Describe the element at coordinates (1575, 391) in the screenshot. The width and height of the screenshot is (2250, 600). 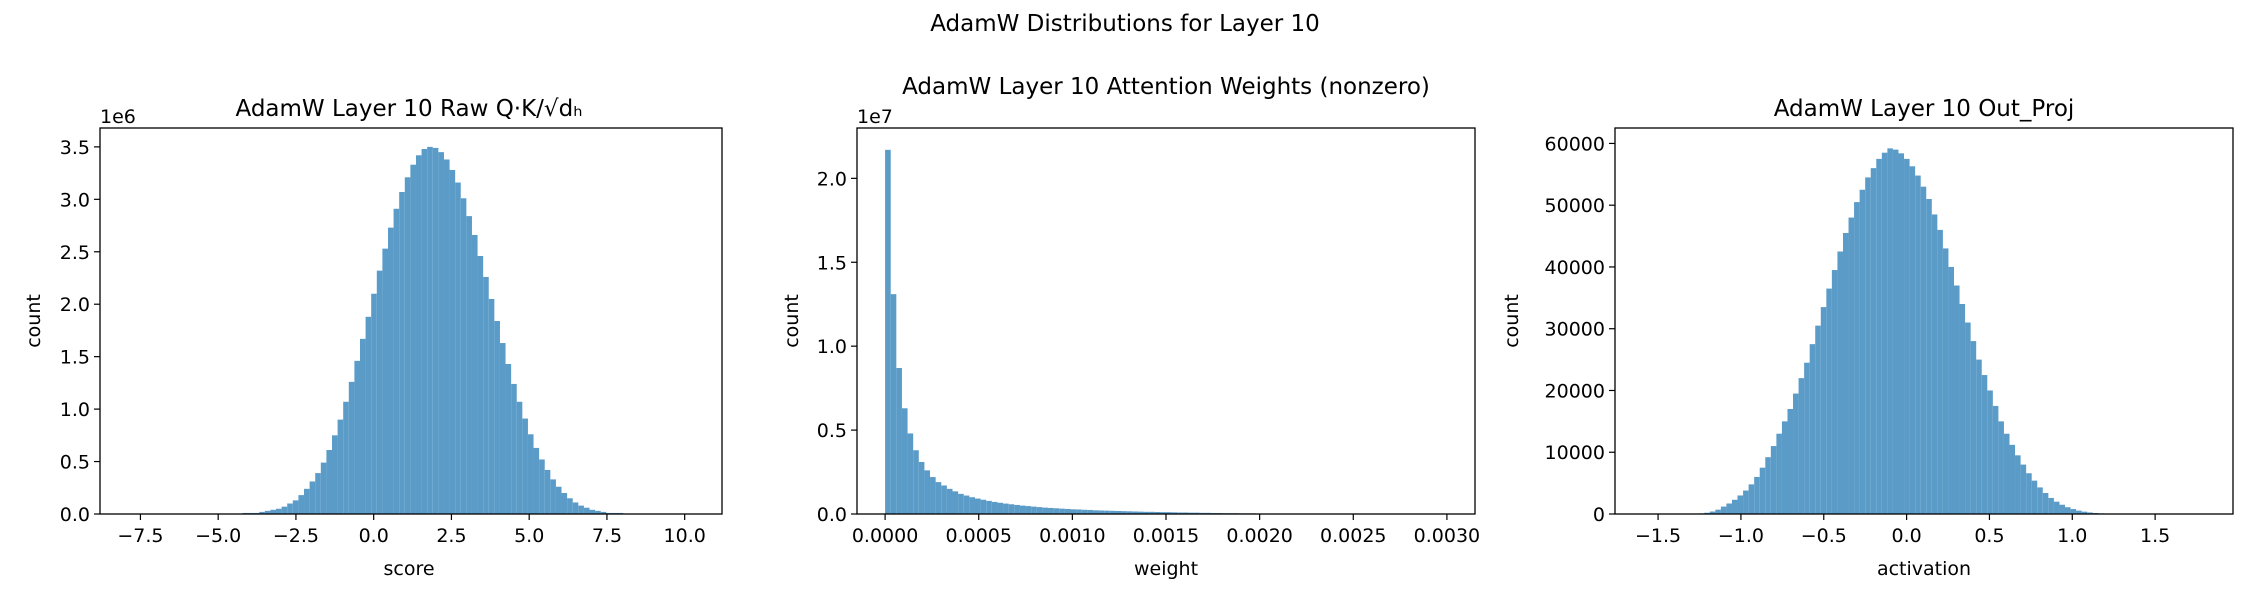
I see `y-tick-label: 20000` at that location.